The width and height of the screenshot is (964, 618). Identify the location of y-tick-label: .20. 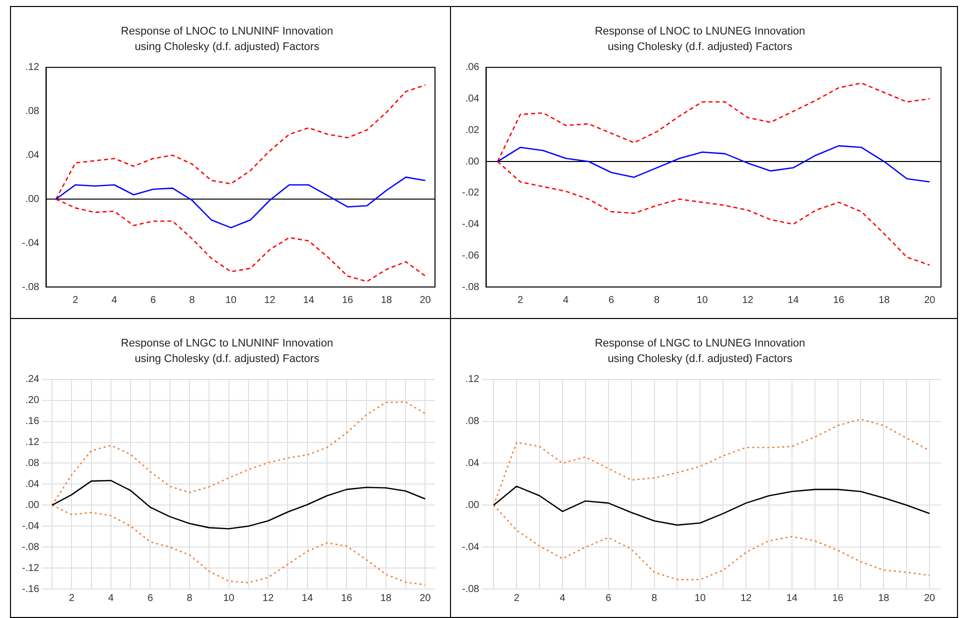
(32, 400).